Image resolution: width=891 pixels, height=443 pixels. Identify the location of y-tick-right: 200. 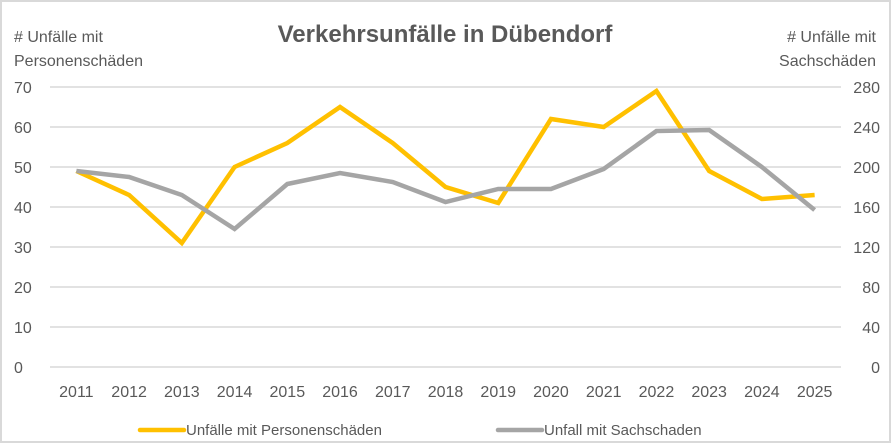
(866, 168).